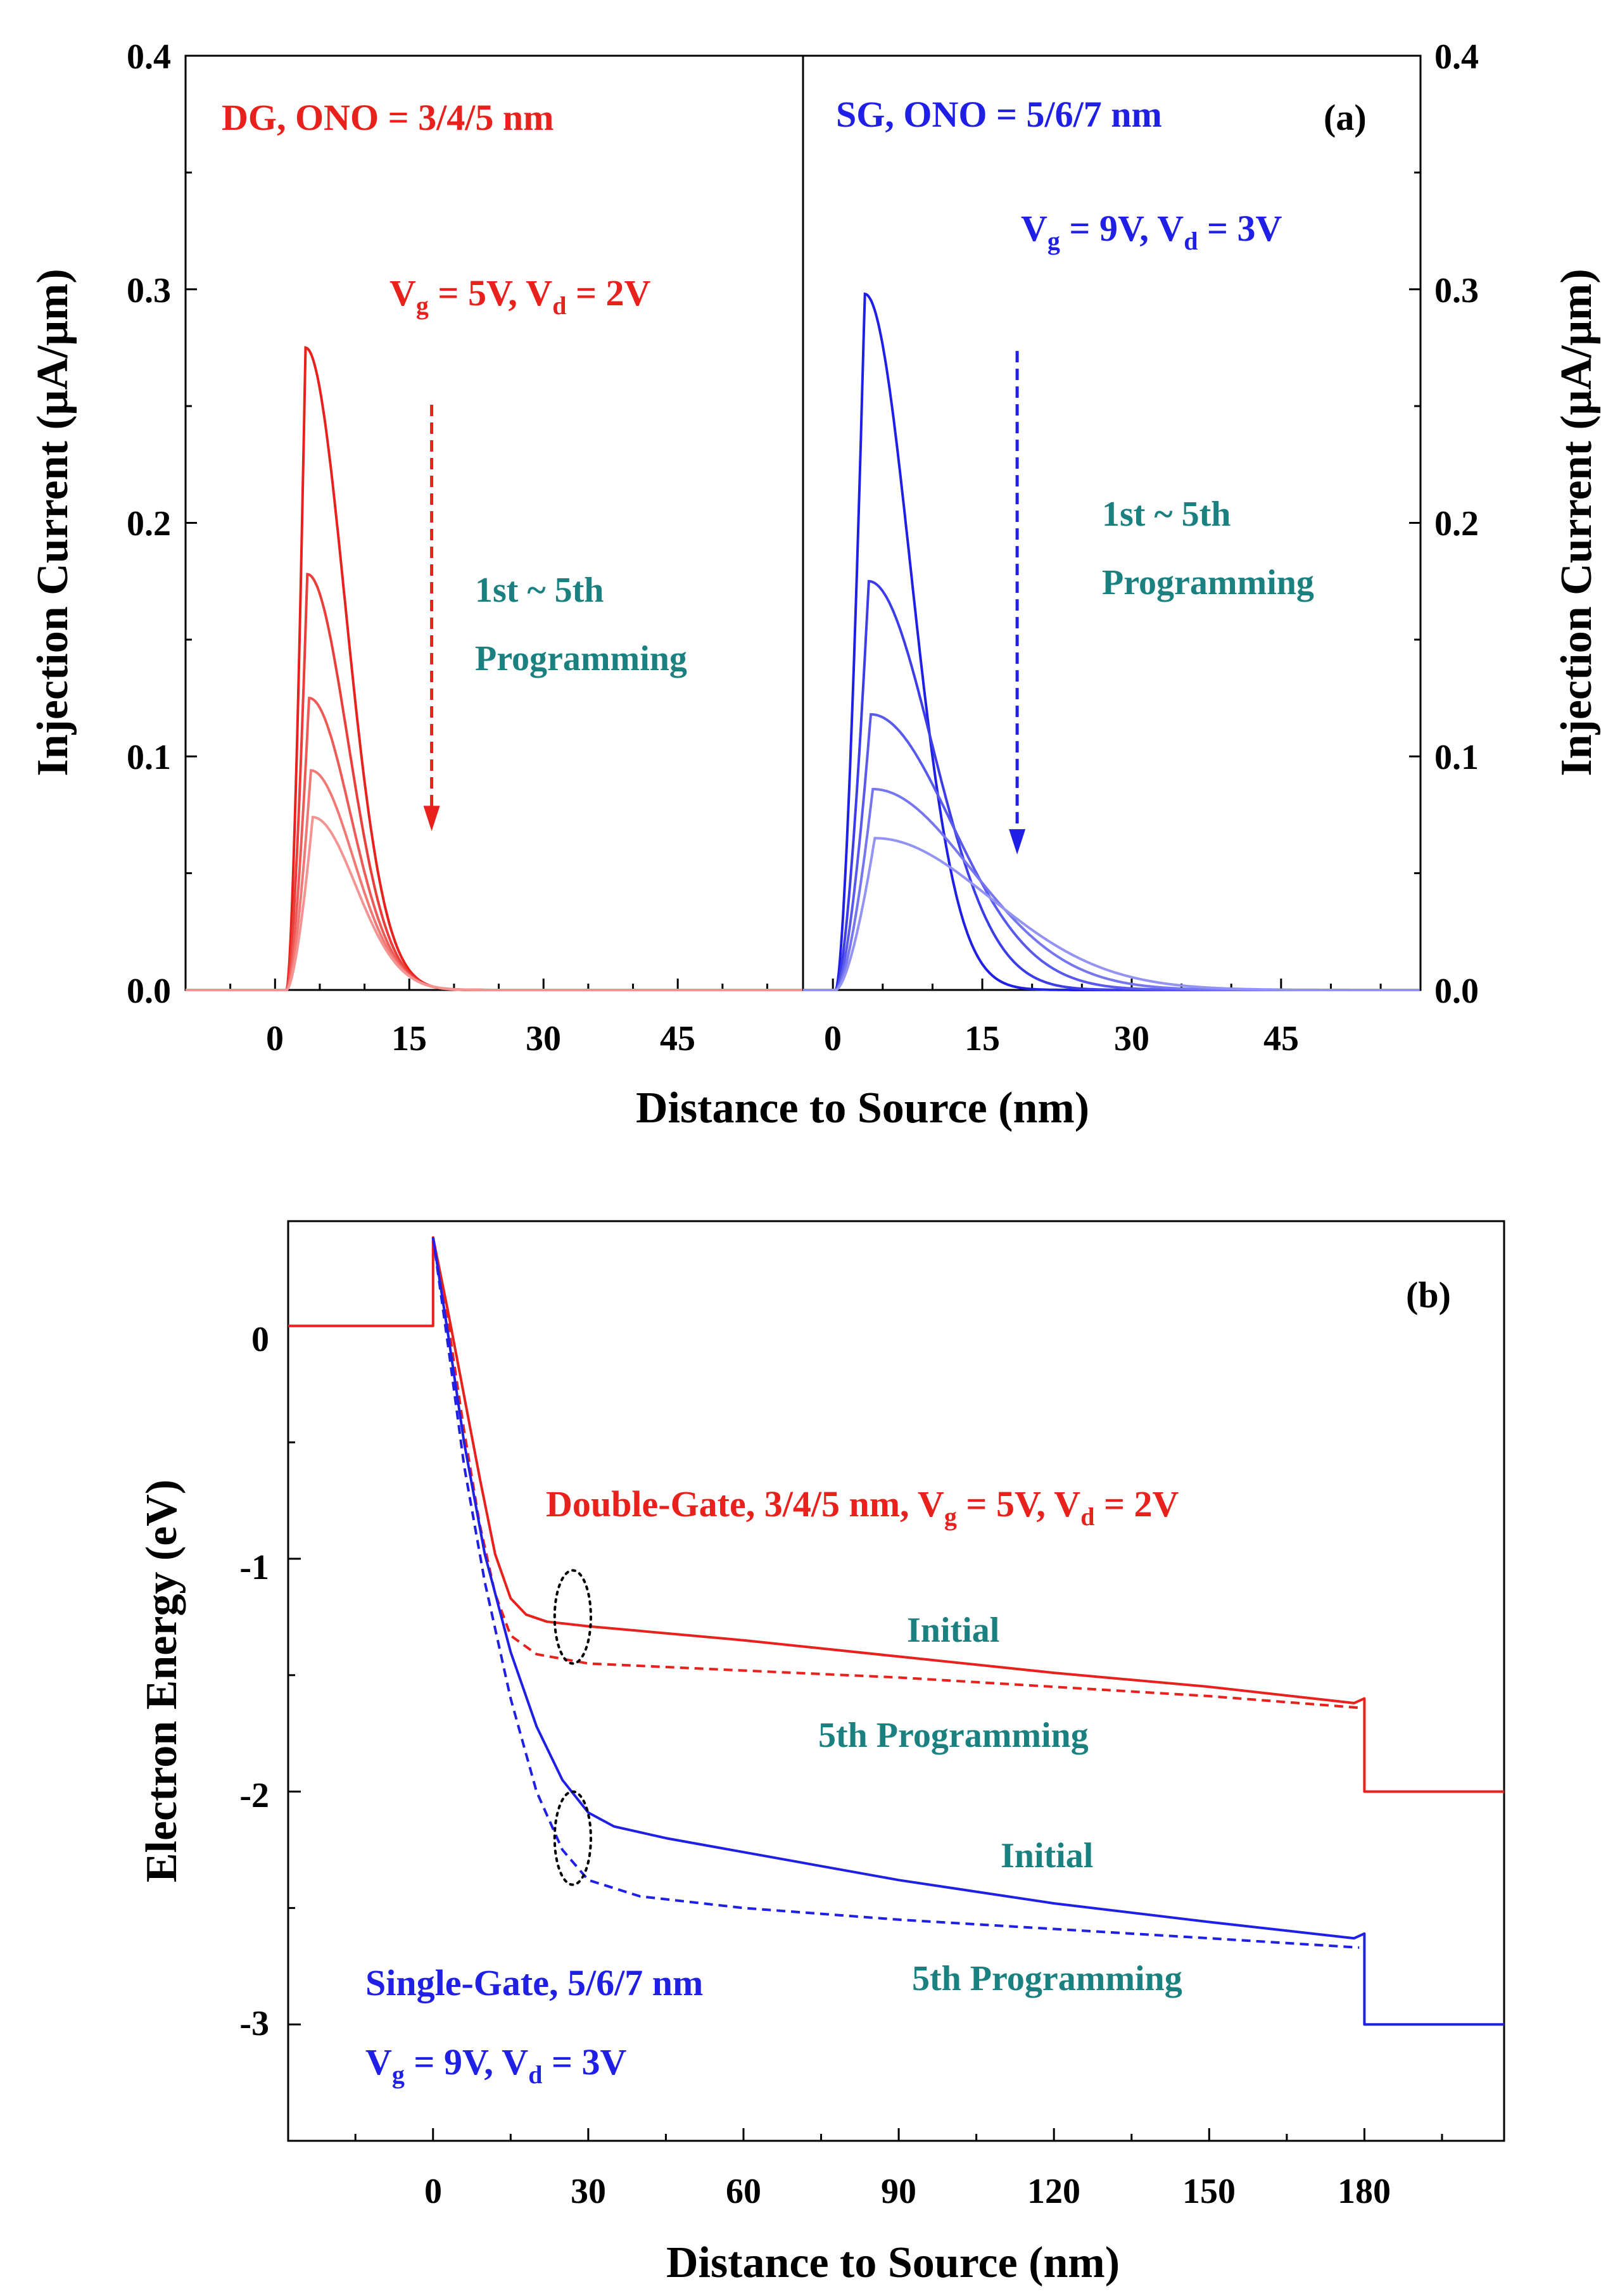 This screenshot has height=2296, width=1620. Describe the element at coordinates (409, 1038) in the screenshot. I see `a-dg-xtick-15: 15` at that location.